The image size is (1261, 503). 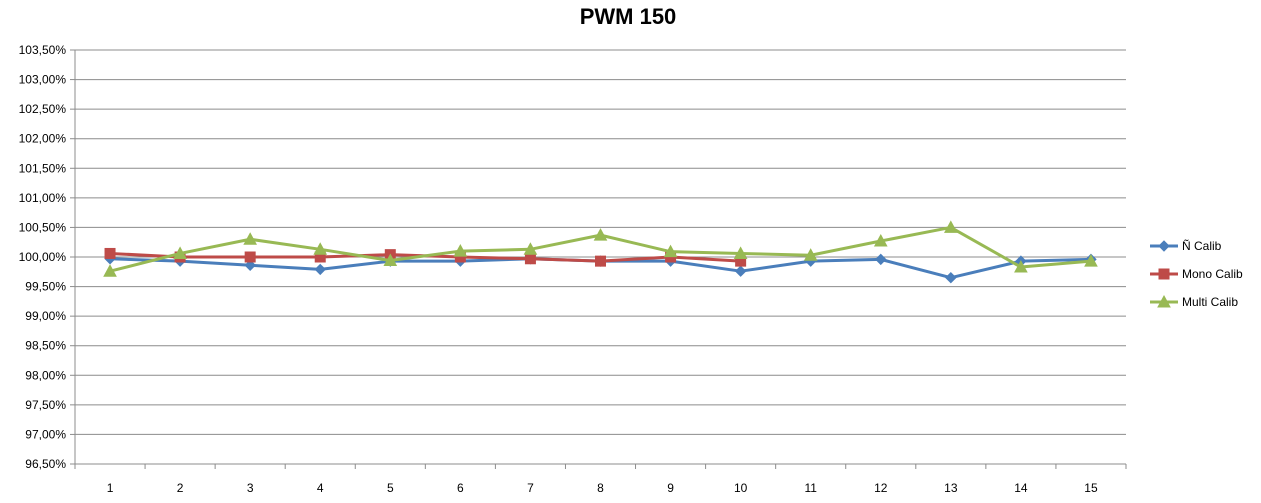 I want to click on x-tick-label: 2, so click(x=180, y=488).